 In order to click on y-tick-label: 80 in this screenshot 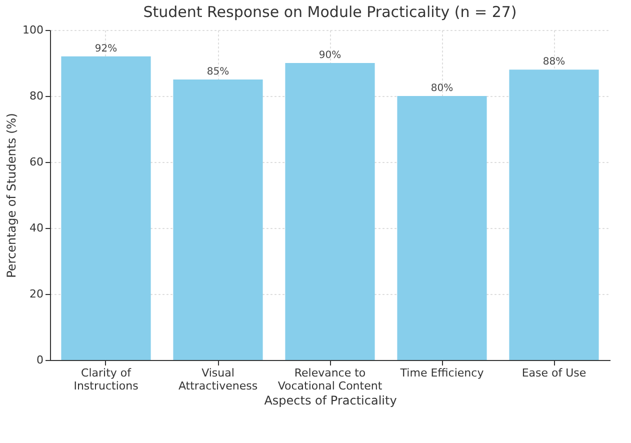, I will do `click(37, 96)`.